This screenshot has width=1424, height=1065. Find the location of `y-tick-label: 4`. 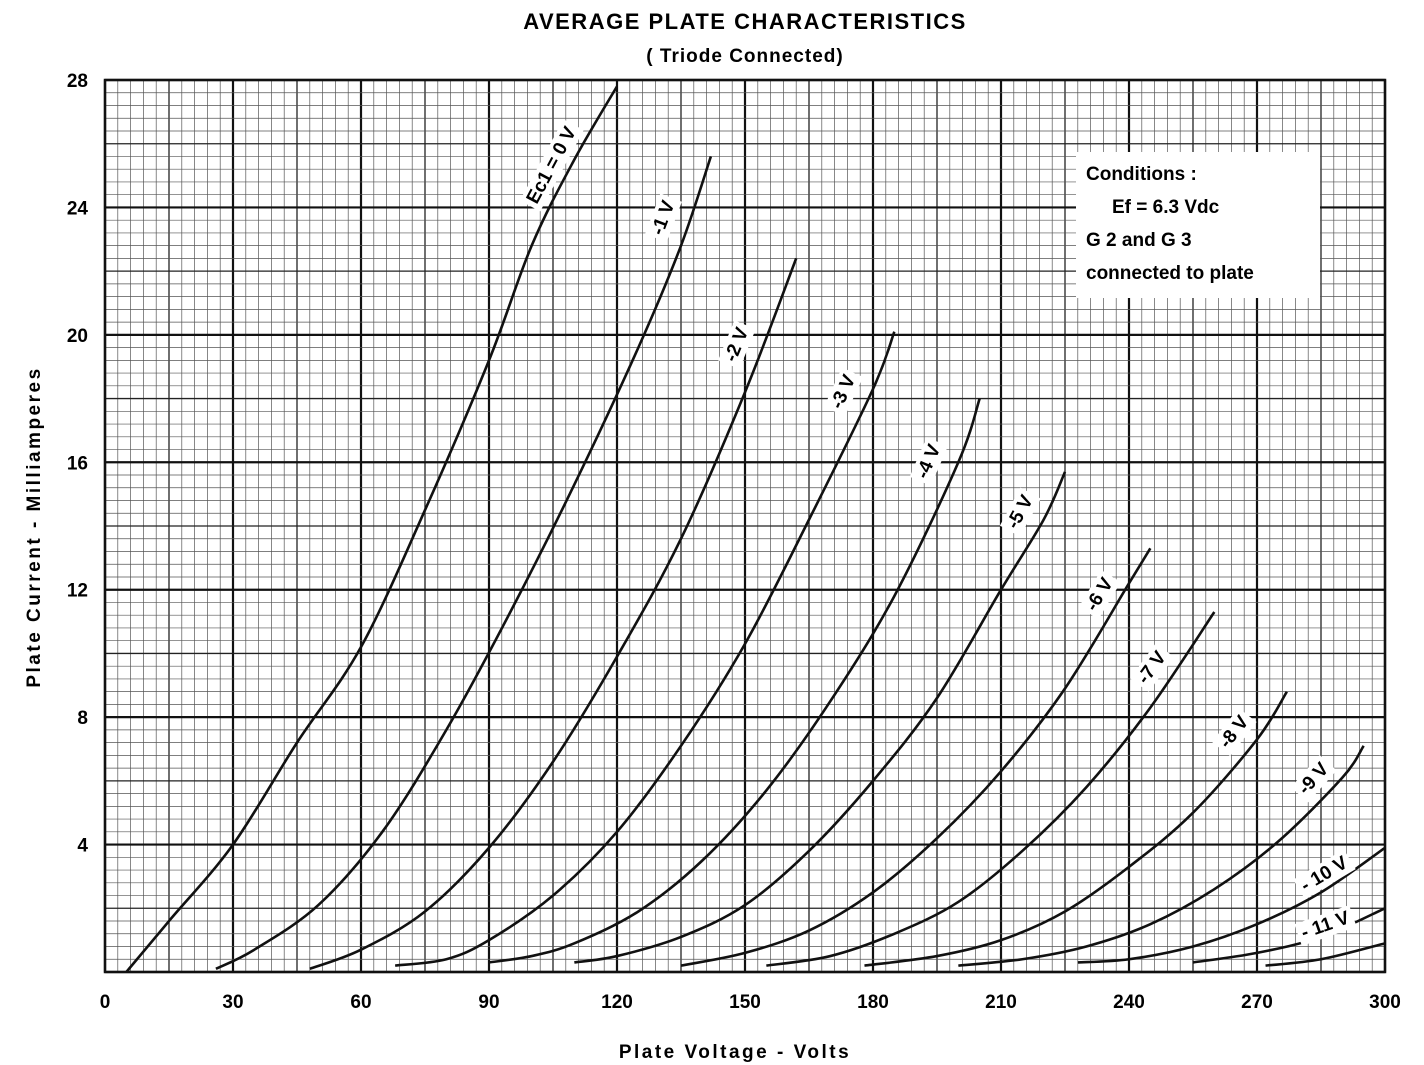

y-tick-label: 4 is located at coordinates (82, 846).